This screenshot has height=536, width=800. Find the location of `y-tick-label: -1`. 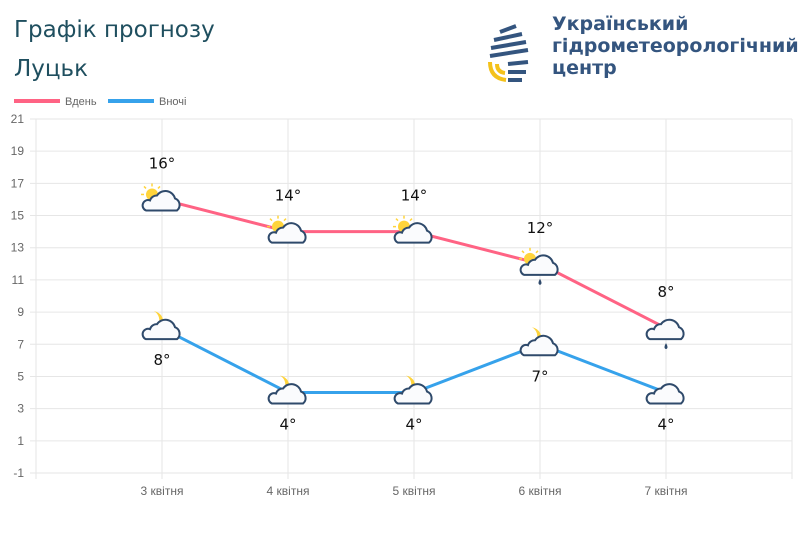

y-tick-label: -1 is located at coordinates (18, 473).